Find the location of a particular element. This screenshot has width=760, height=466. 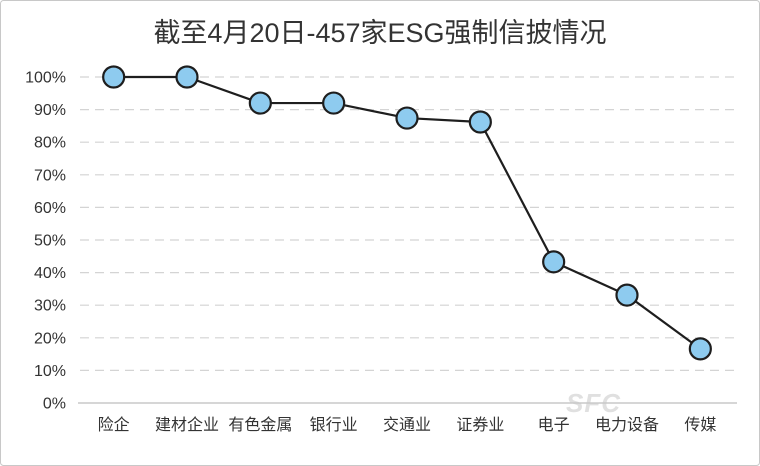

y-tick-label: 20% is located at coordinates (50, 338).